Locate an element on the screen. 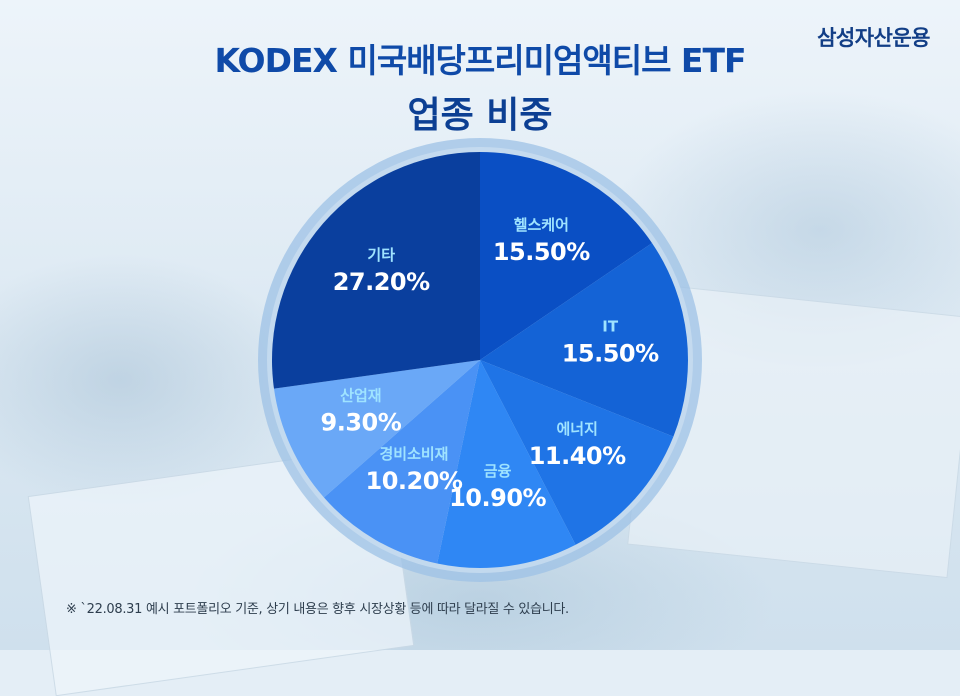  chart-title: KODEX 미국배당프리미엄액티브 ETF is located at coordinates (480, 60).